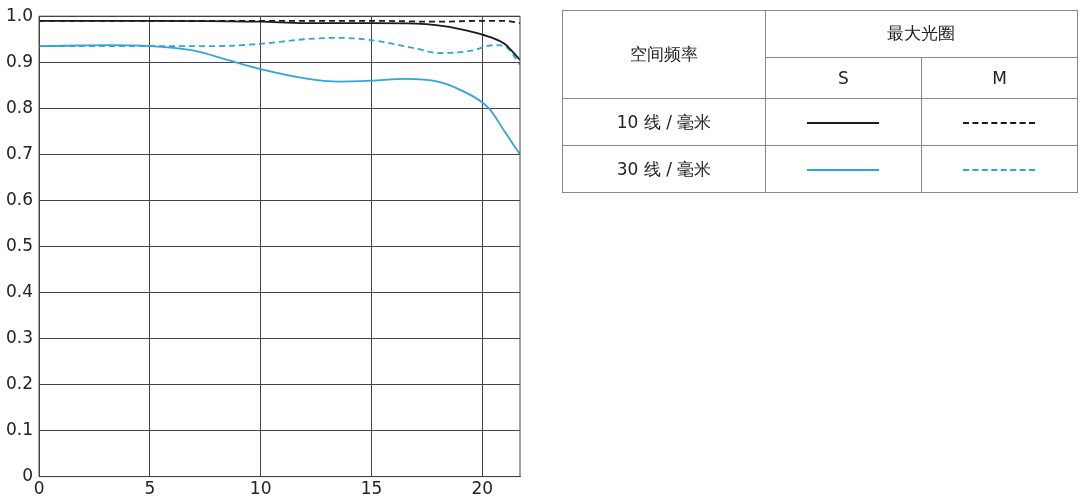 This screenshot has height=503, width=1080. What do you see at coordinates (19, 198) in the screenshot?
I see `y-tick-label: 0.6` at bounding box center [19, 198].